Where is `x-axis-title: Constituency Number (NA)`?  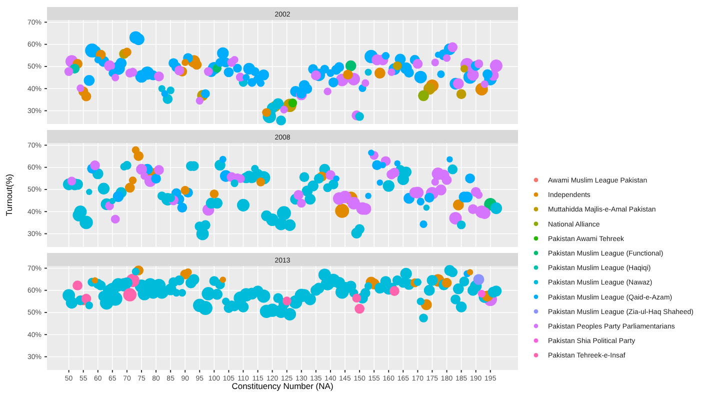
x-axis-title: Constituency Number (NA) is located at coordinates (283, 386).